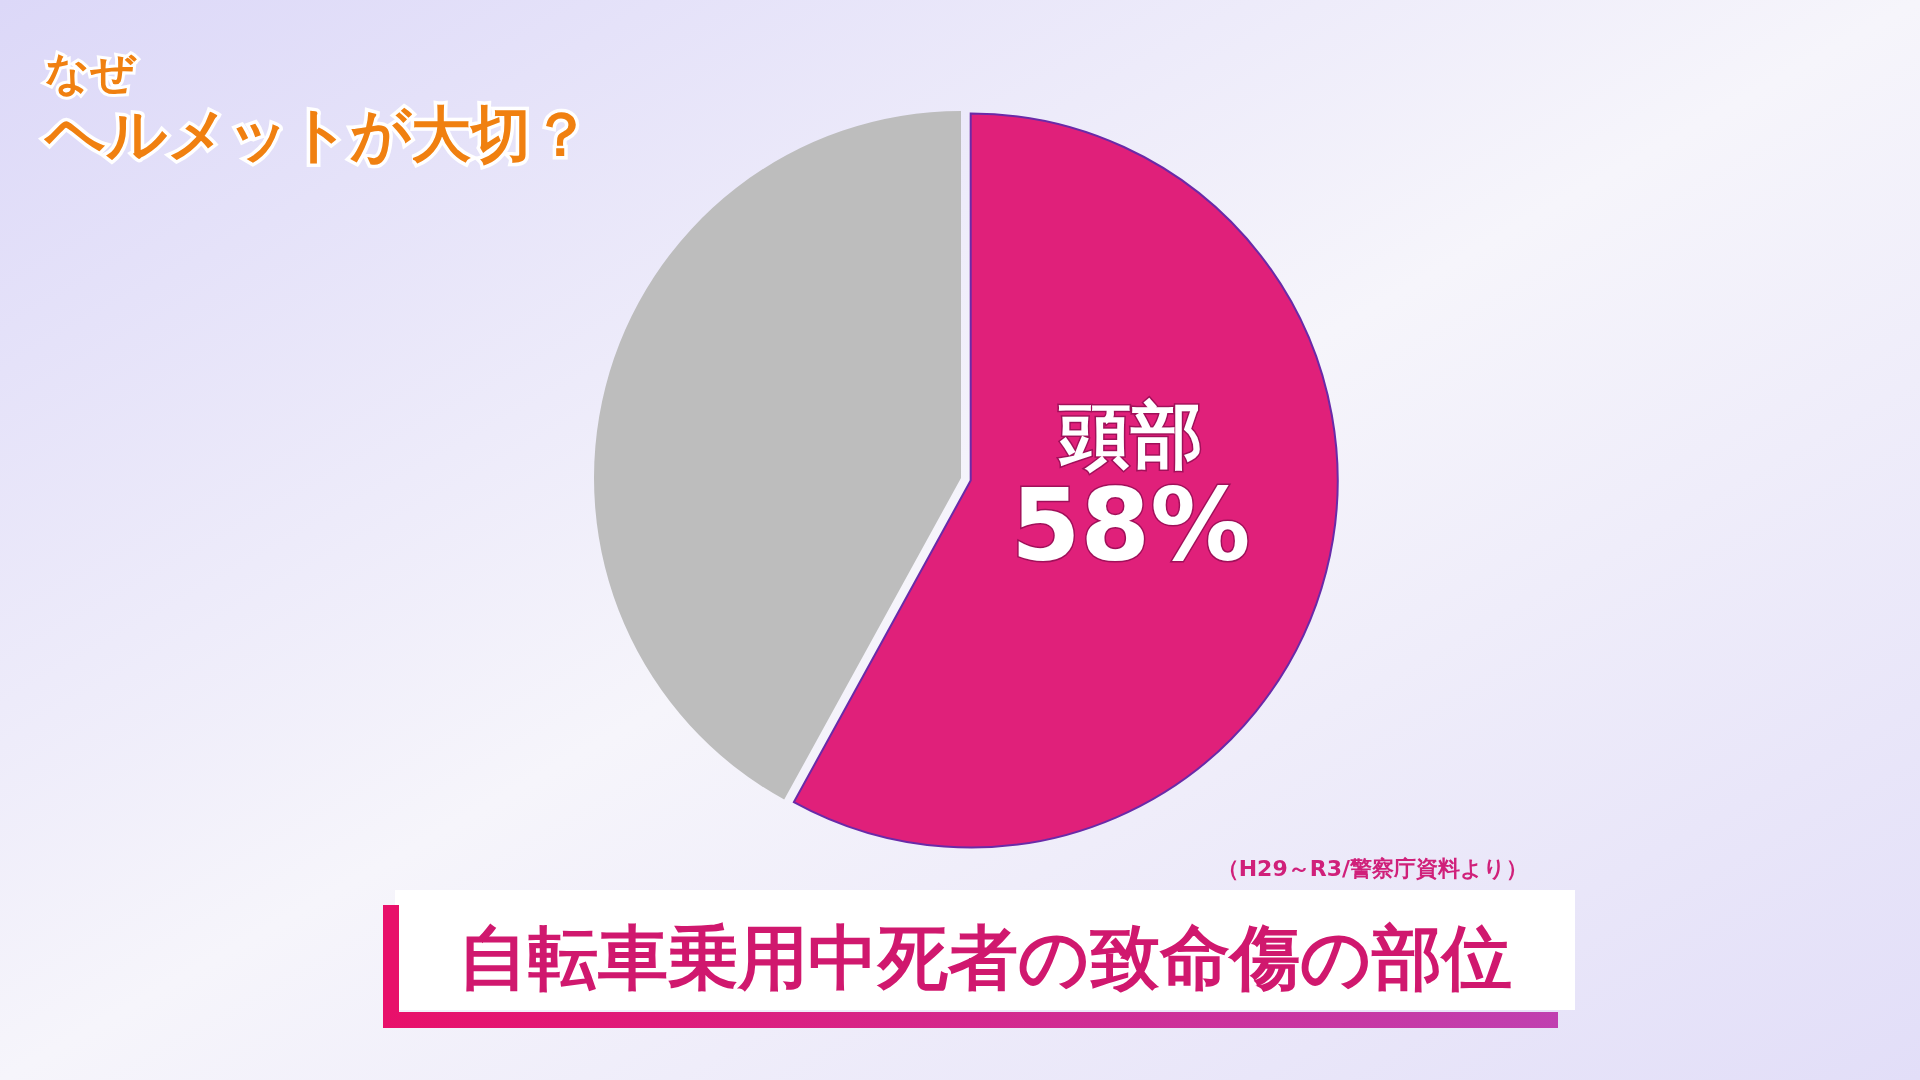 The height and width of the screenshot is (1080, 1920). What do you see at coordinates (91, 72) in the screenshot?
I see `text: なぜ` at bounding box center [91, 72].